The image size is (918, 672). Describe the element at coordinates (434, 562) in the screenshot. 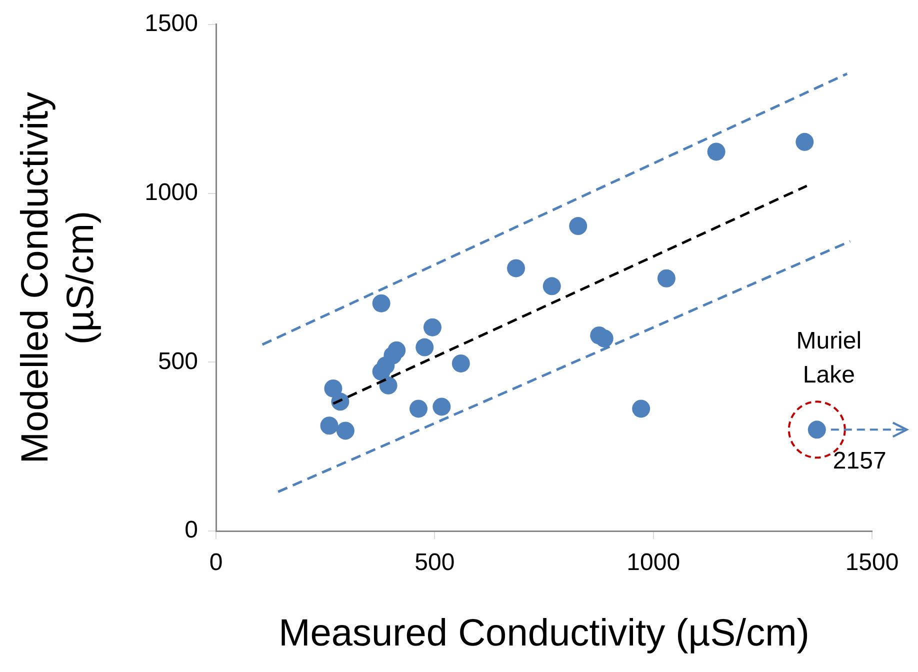

I see `x-tick-label: 500` at that location.